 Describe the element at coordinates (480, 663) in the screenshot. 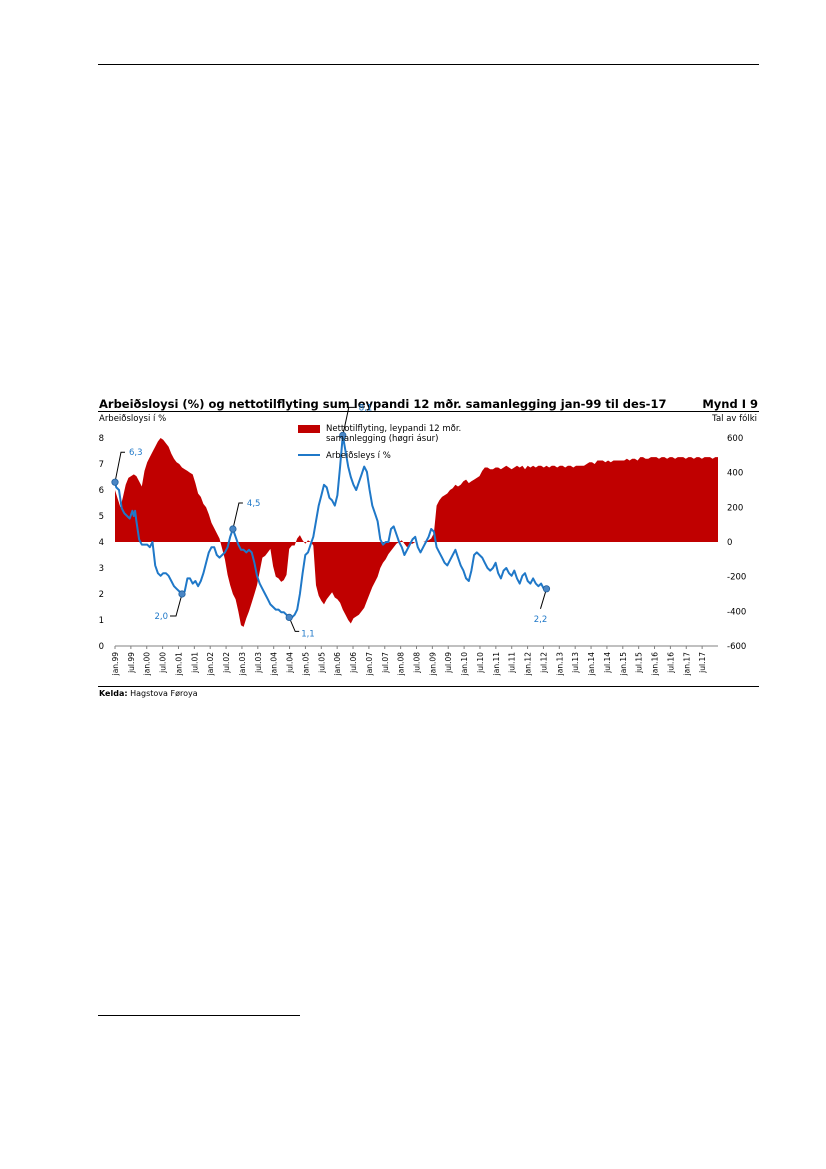

I see `x-tick-label: jul.10` at that location.